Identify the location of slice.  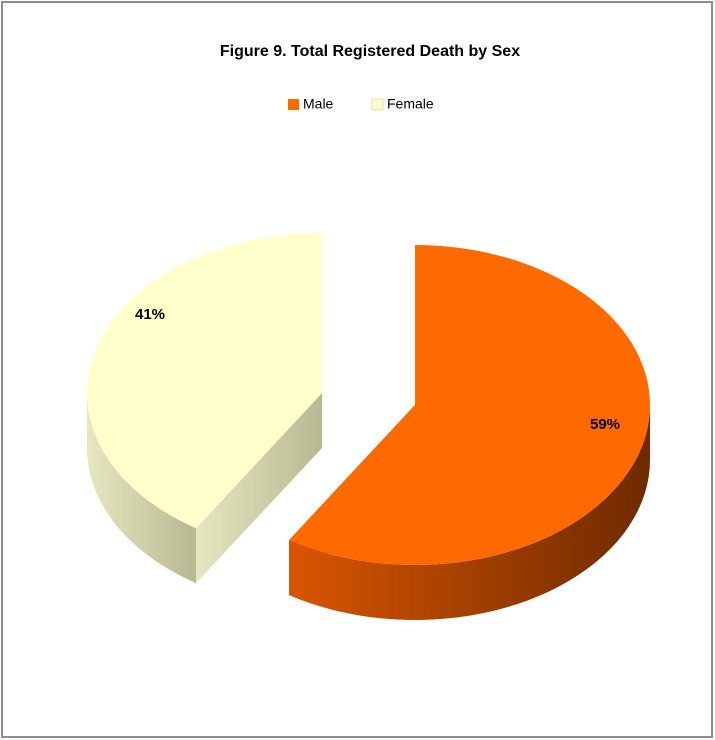
(204, 381).